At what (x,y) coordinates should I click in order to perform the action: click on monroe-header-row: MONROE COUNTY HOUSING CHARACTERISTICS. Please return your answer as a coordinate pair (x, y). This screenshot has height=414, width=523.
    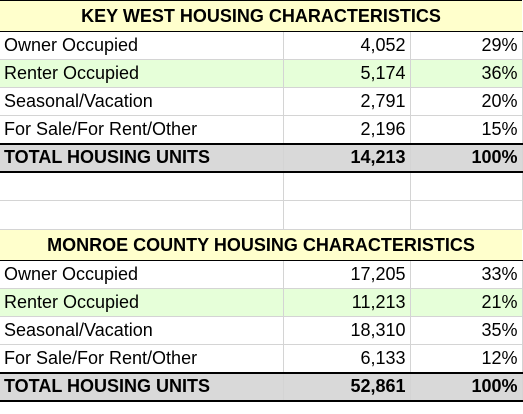
    Looking at the image, I should click on (261, 245).